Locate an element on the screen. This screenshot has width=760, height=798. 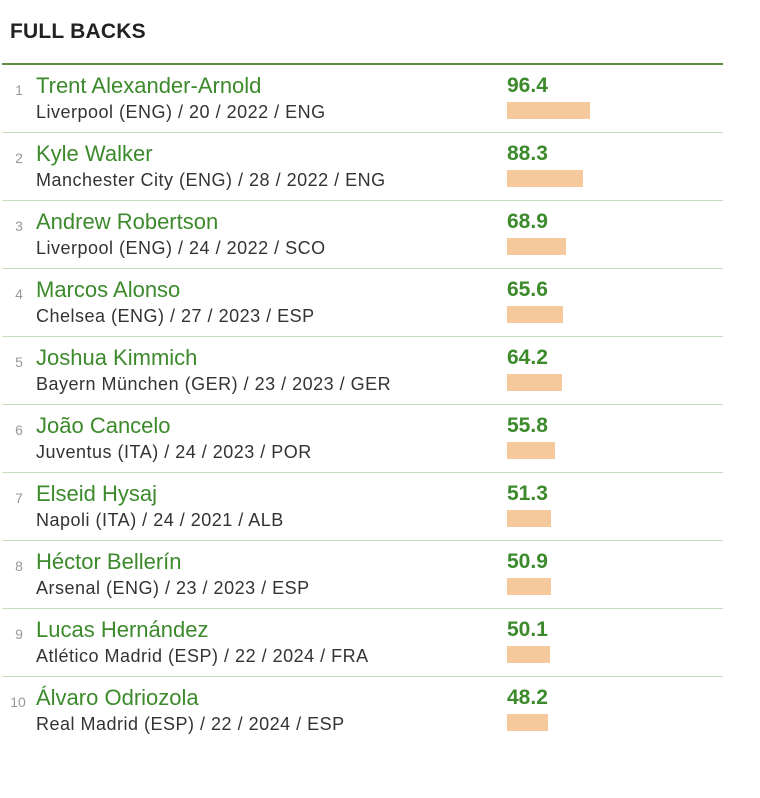
rank-number: 8 is located at coordinates (19, 566).